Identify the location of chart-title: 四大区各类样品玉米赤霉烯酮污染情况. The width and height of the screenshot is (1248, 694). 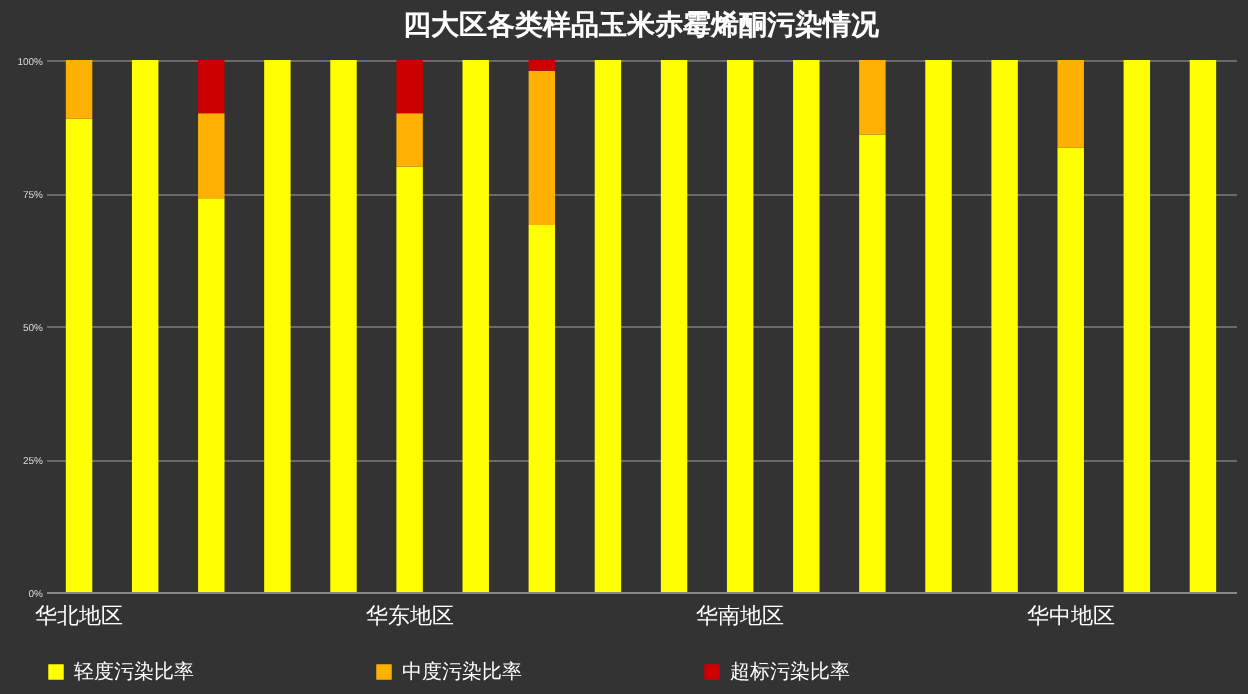
(642, 25).